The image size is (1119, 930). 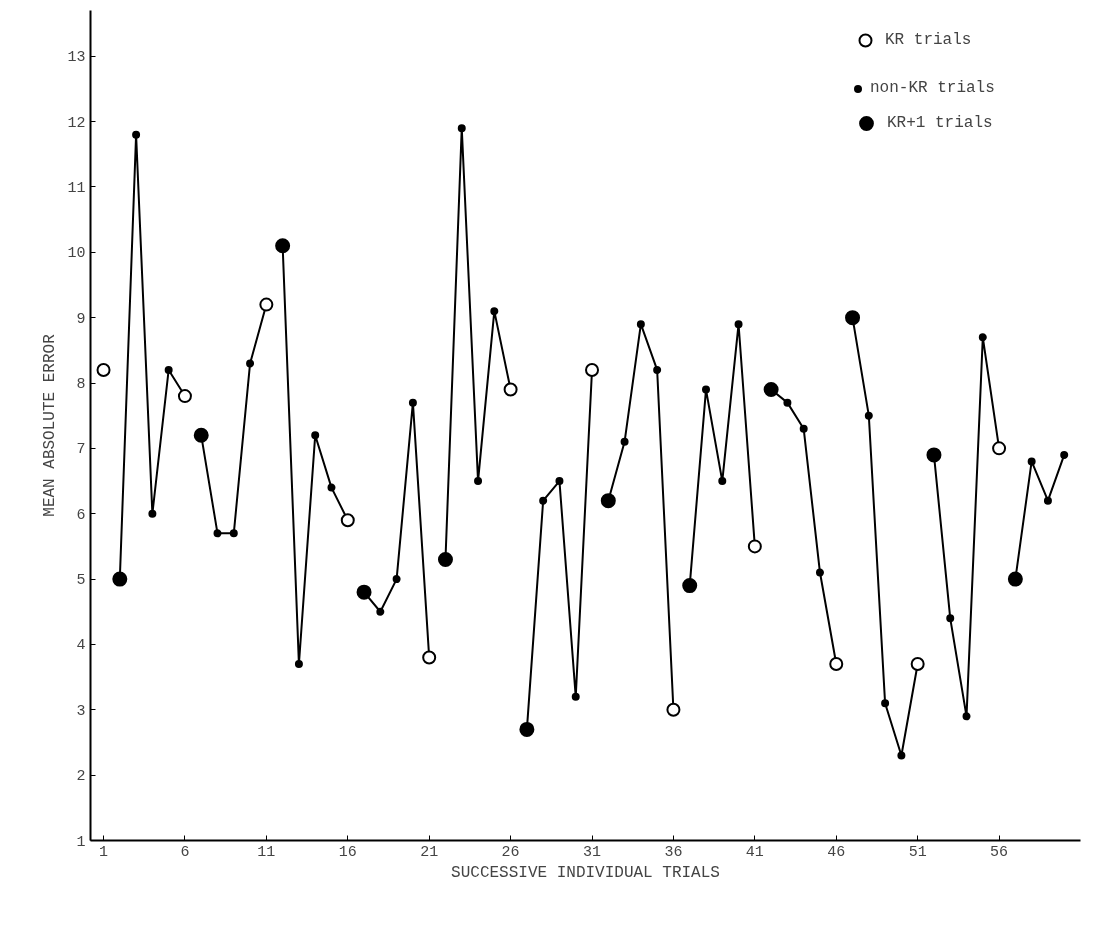 I want to click on y-tick-label: 9, so click(x=81, y=319).